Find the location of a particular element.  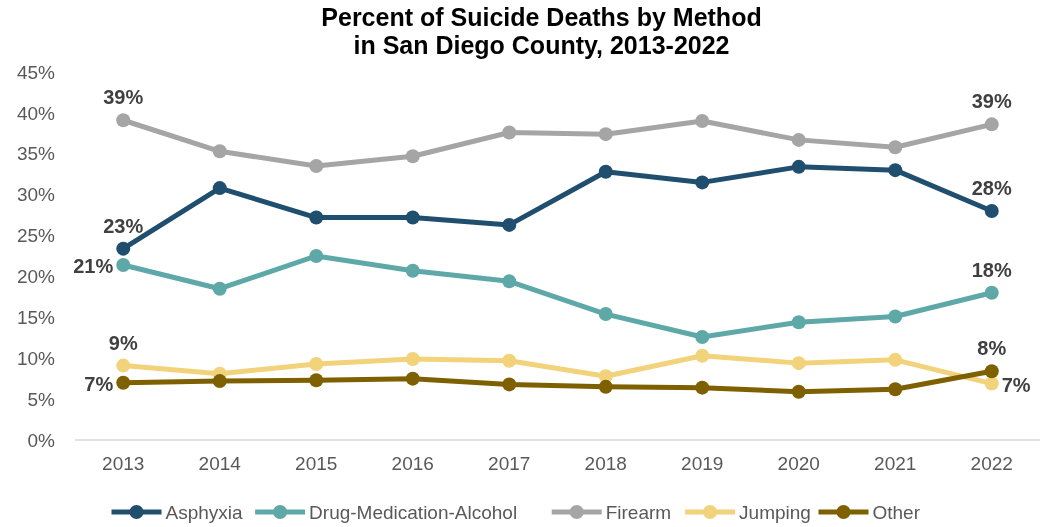

y-tick-label: 15% is located at coordinates (36, 317).